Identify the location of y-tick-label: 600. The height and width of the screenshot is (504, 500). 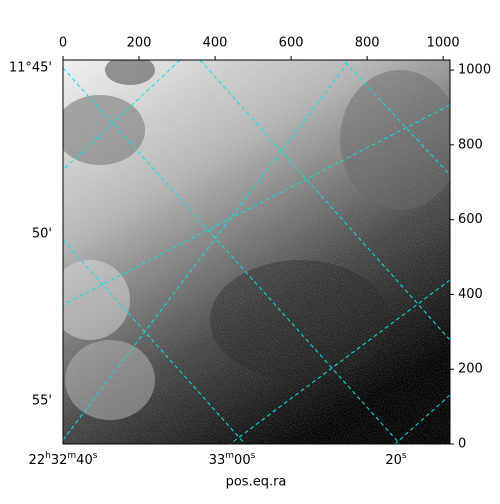
(470, 219).